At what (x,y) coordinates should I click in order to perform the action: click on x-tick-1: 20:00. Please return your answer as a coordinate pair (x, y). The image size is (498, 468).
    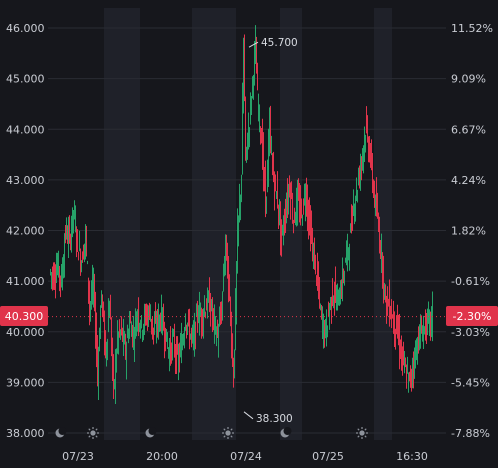
    Looking at the image, I should click on (162, 456).